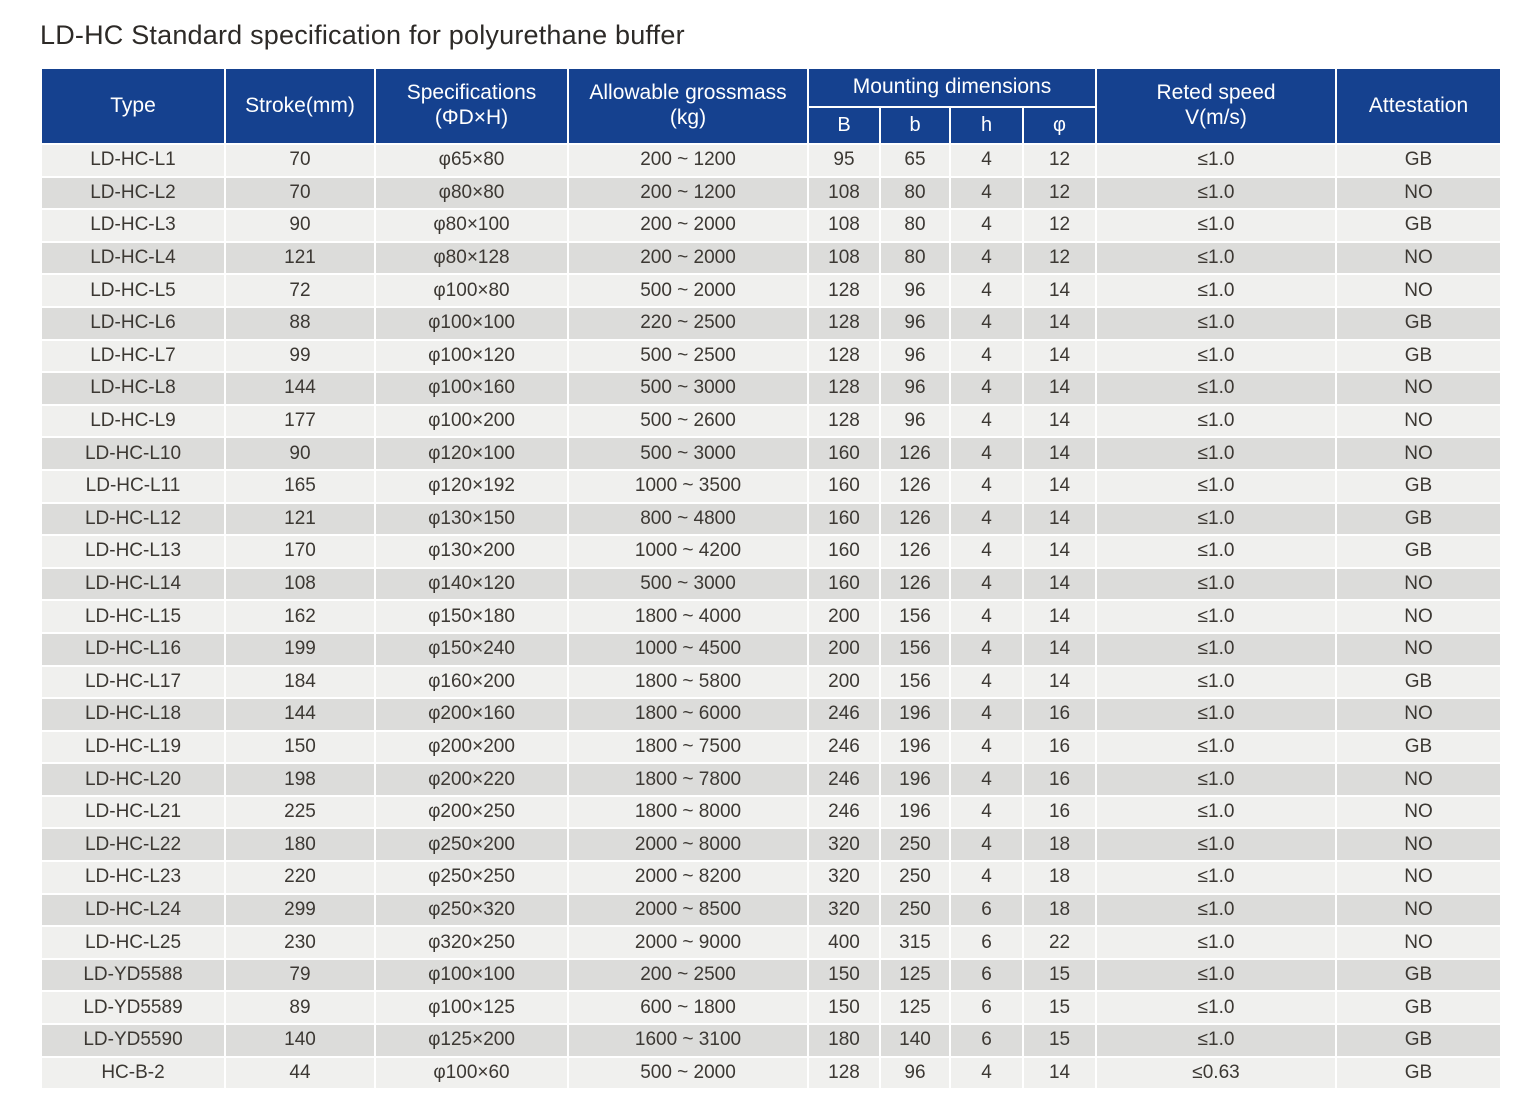 Image resolution: width=1519 pixels, height=1109 pixels. I want to click on header-grossmass-line2: (kg), so click(688, 117).